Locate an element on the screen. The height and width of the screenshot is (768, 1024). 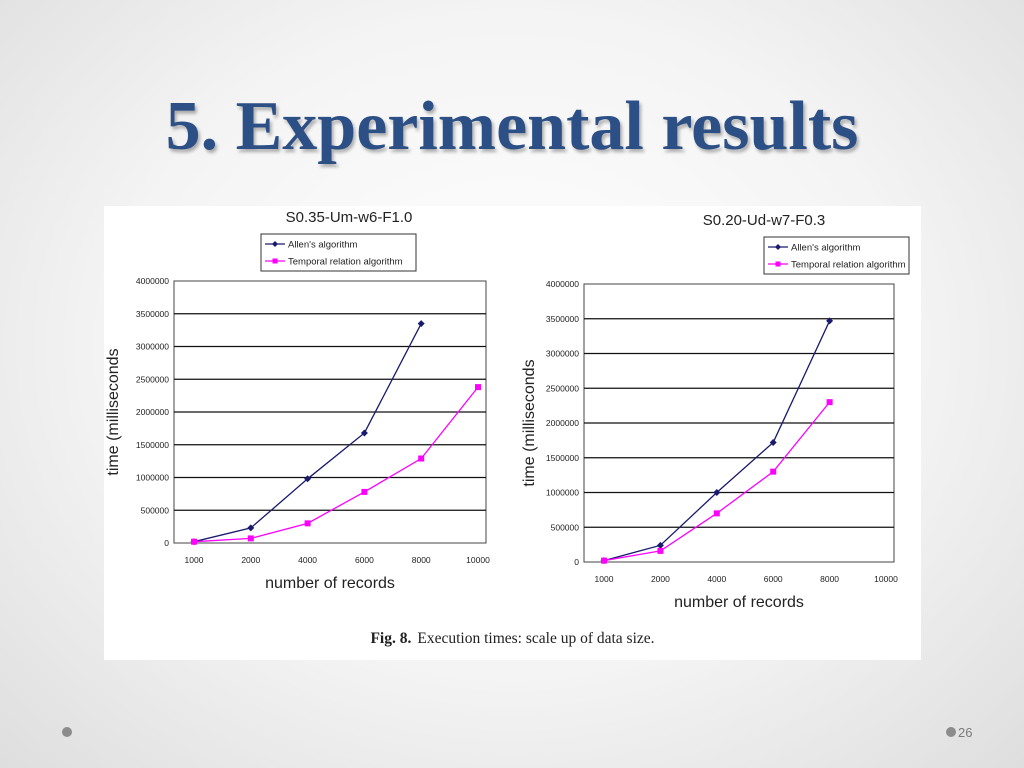
chart-title: S0.35-Um-w6-F1.0 is located at coordinates (349, 217).